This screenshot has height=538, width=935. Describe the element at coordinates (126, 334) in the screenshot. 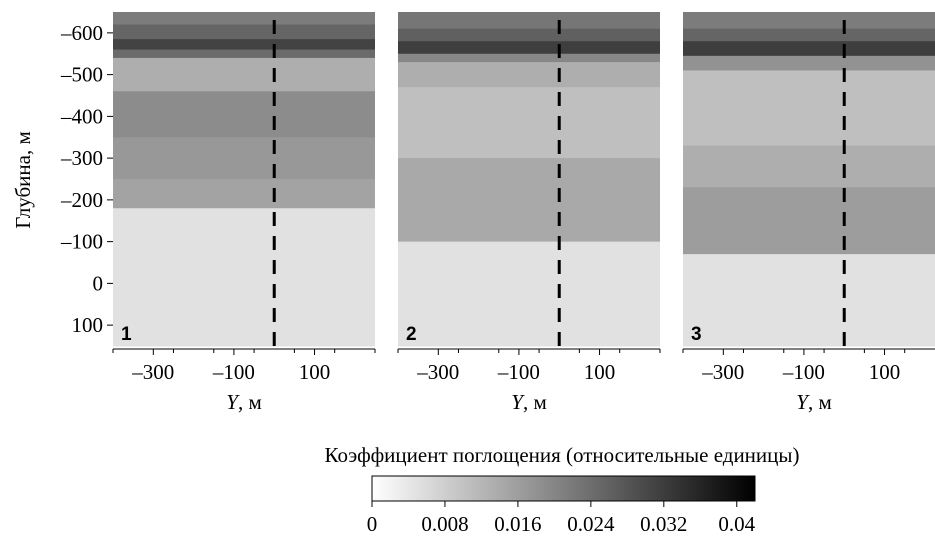

I see `panel-1-number: 1` at that location.